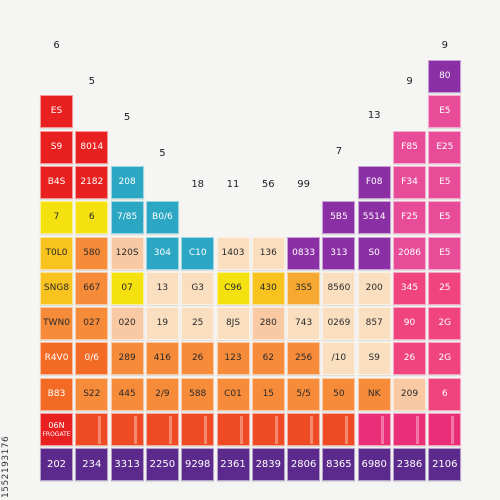  What do you see at coordinates (127, 288) in the screenshot?
I see `element-cell: 07` at bounding box center [127, 288].